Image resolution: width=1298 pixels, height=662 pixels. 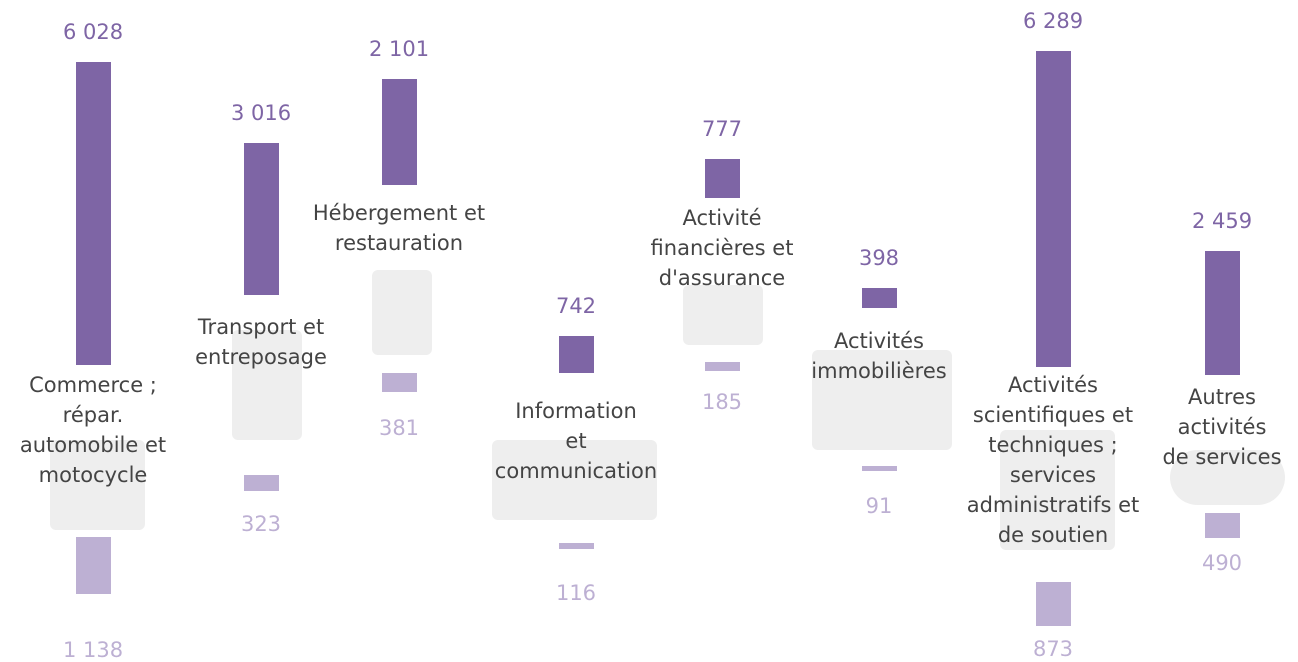 What do you see at coordinates (399, 49) in the screenshot?
I see `value-label: 2 101` at bounding box center [399, 49].